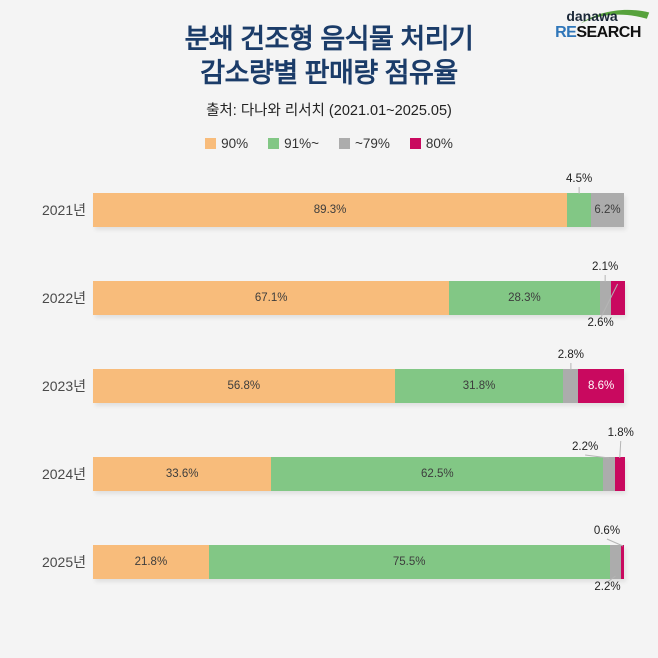  I want to click on year-label: 2024년, so click(63, 474).